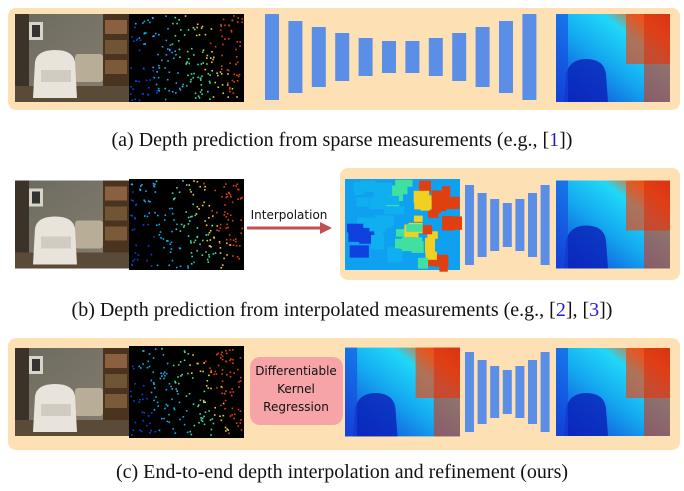  Describe the element at coordinates (72, 392) in the screenshot. I see `rgb-image` at that location.